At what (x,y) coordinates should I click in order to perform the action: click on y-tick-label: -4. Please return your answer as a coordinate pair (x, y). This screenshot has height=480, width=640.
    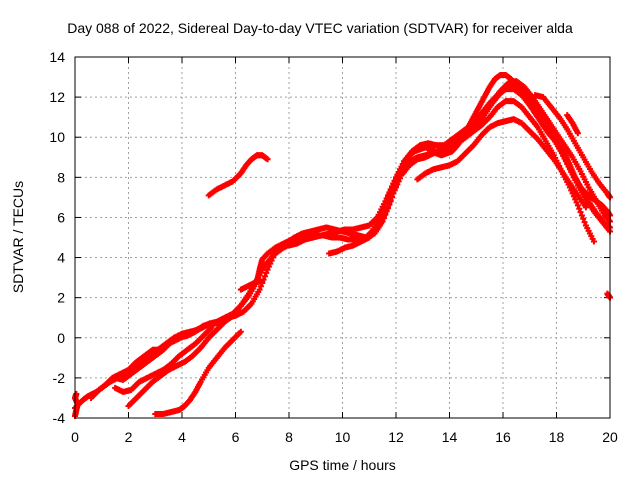
    Looking at the image, I should click on (59, 418).